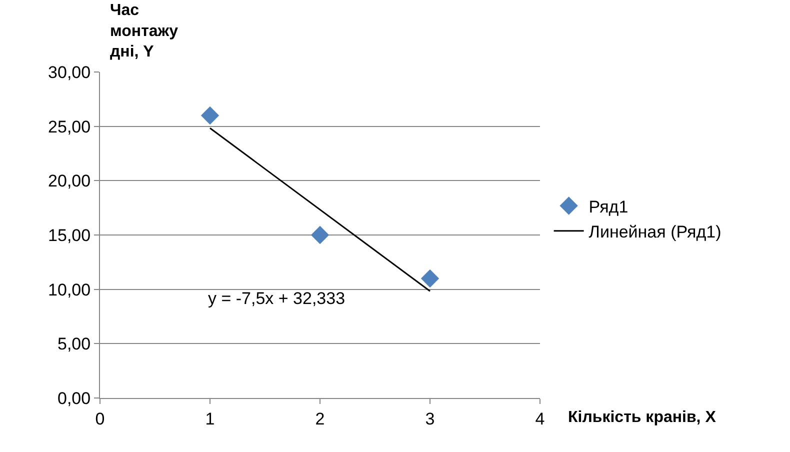 This screenshot has height=452, width=790. I want to click on legend-label: Линейная (Ряд1), so click(655, 232).